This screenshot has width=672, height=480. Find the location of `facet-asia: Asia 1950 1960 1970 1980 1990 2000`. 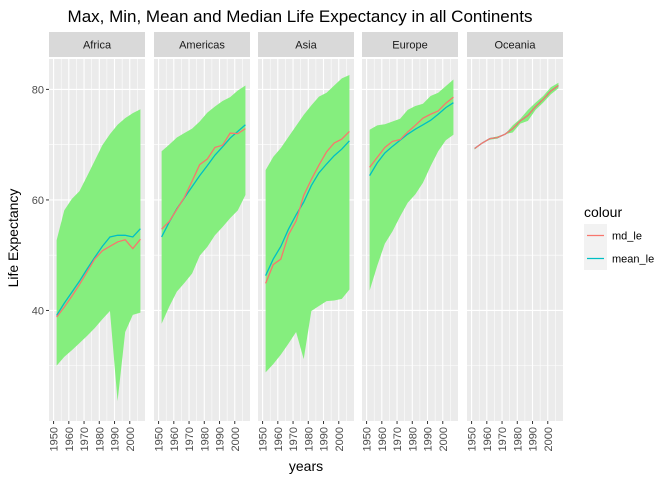

facet-asia: Asia 1950 1960 1970 1980 1990 2000 is located at coordinates (306, 241).